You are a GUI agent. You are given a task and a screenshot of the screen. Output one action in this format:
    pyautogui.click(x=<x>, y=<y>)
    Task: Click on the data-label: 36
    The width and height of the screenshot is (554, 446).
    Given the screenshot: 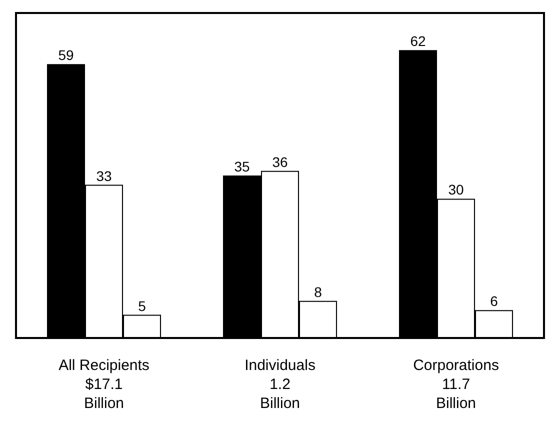 What is the action you would take?
    pyautogui.click(x=280, y=162)
    